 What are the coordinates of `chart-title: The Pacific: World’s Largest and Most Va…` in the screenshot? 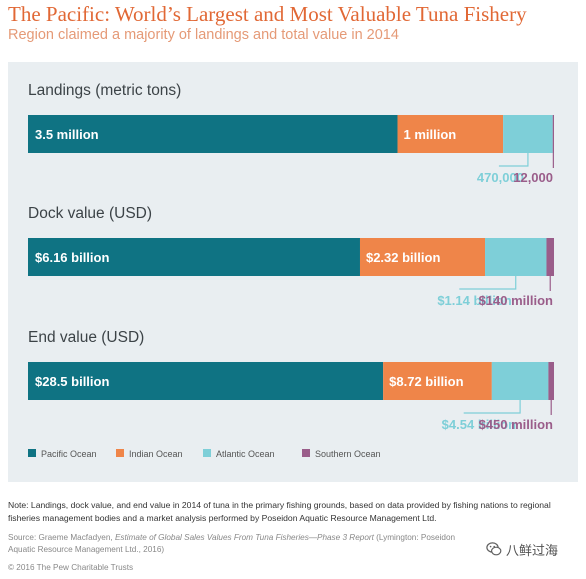 It's located at (267, 14).